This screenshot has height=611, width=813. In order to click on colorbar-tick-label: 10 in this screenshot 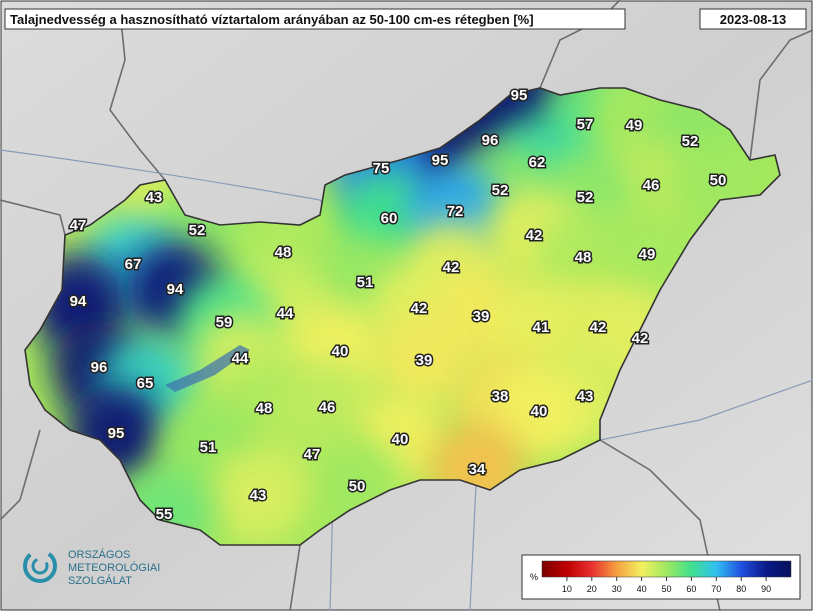, I will do `click(567, 589)`.